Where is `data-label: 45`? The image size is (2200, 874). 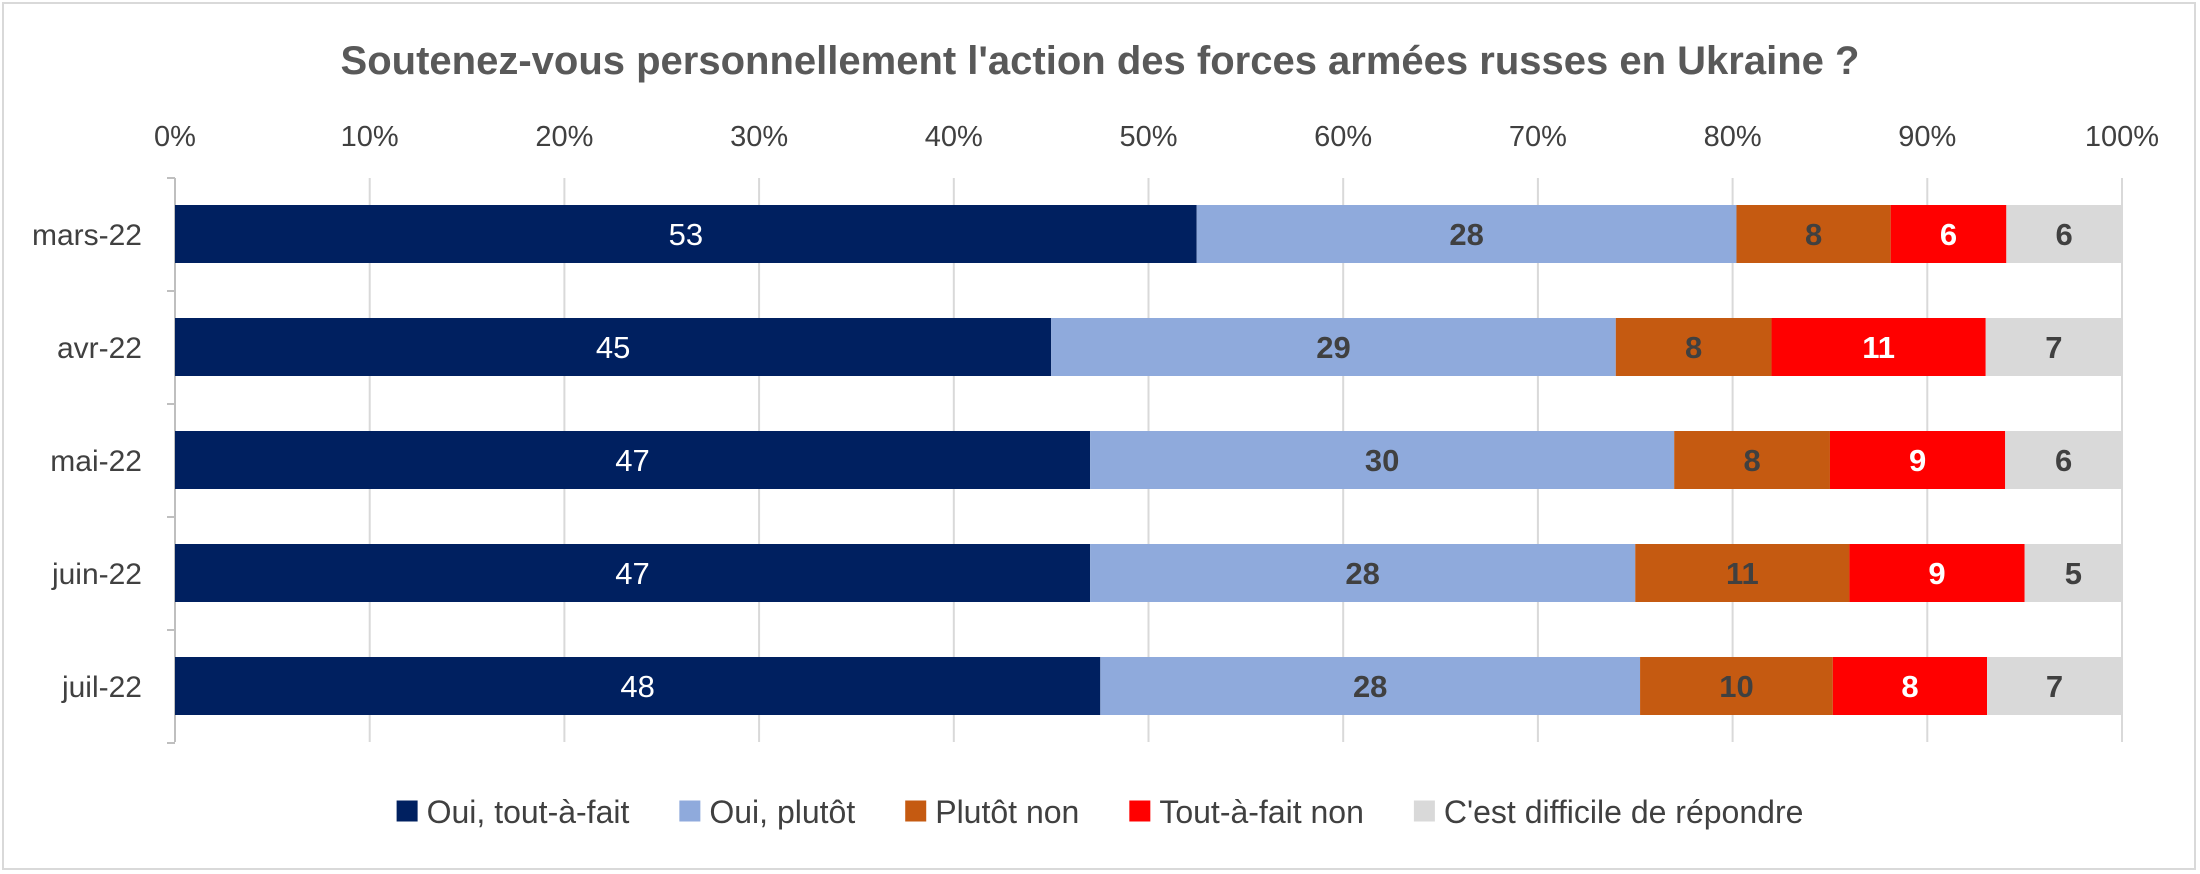
data-label: 45 is located at coordinates (613, 347).